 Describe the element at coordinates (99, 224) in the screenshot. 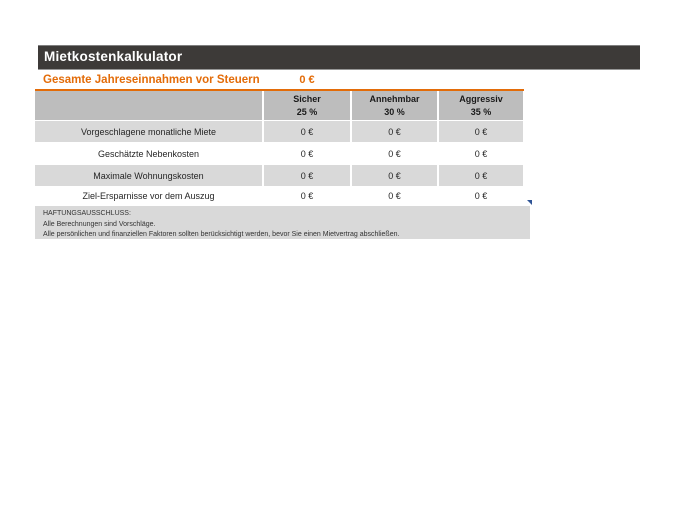

I see `disclaimer-line: Alle Berechnungen sind Vorschläge.` at that location.